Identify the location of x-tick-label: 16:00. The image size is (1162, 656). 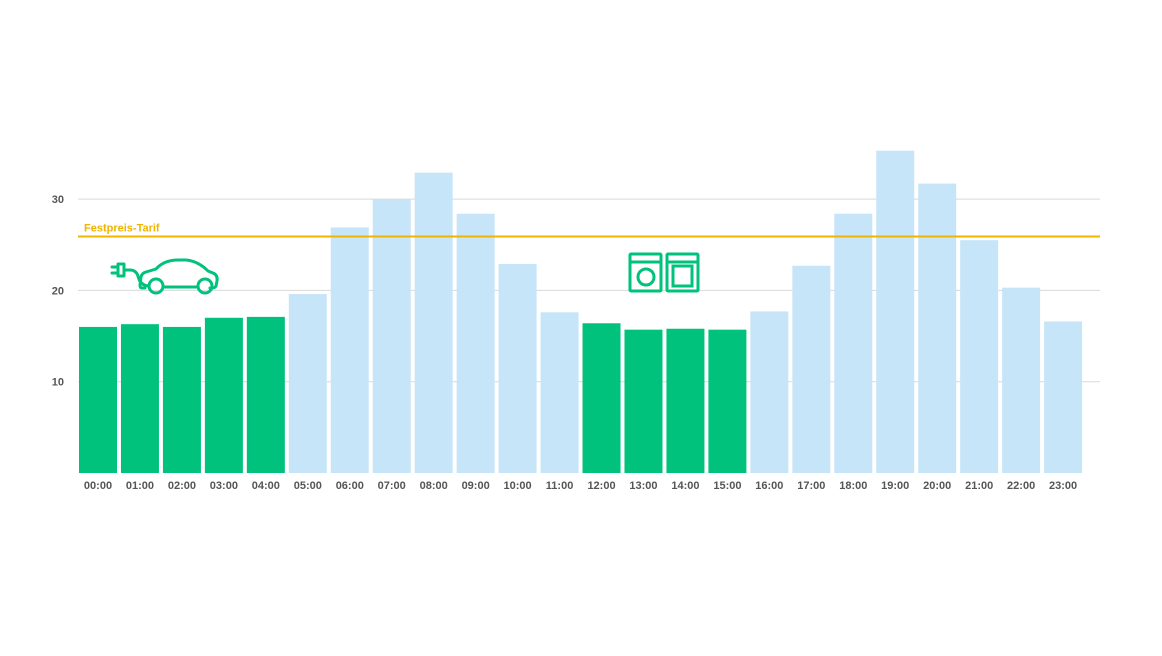
(769, 486).